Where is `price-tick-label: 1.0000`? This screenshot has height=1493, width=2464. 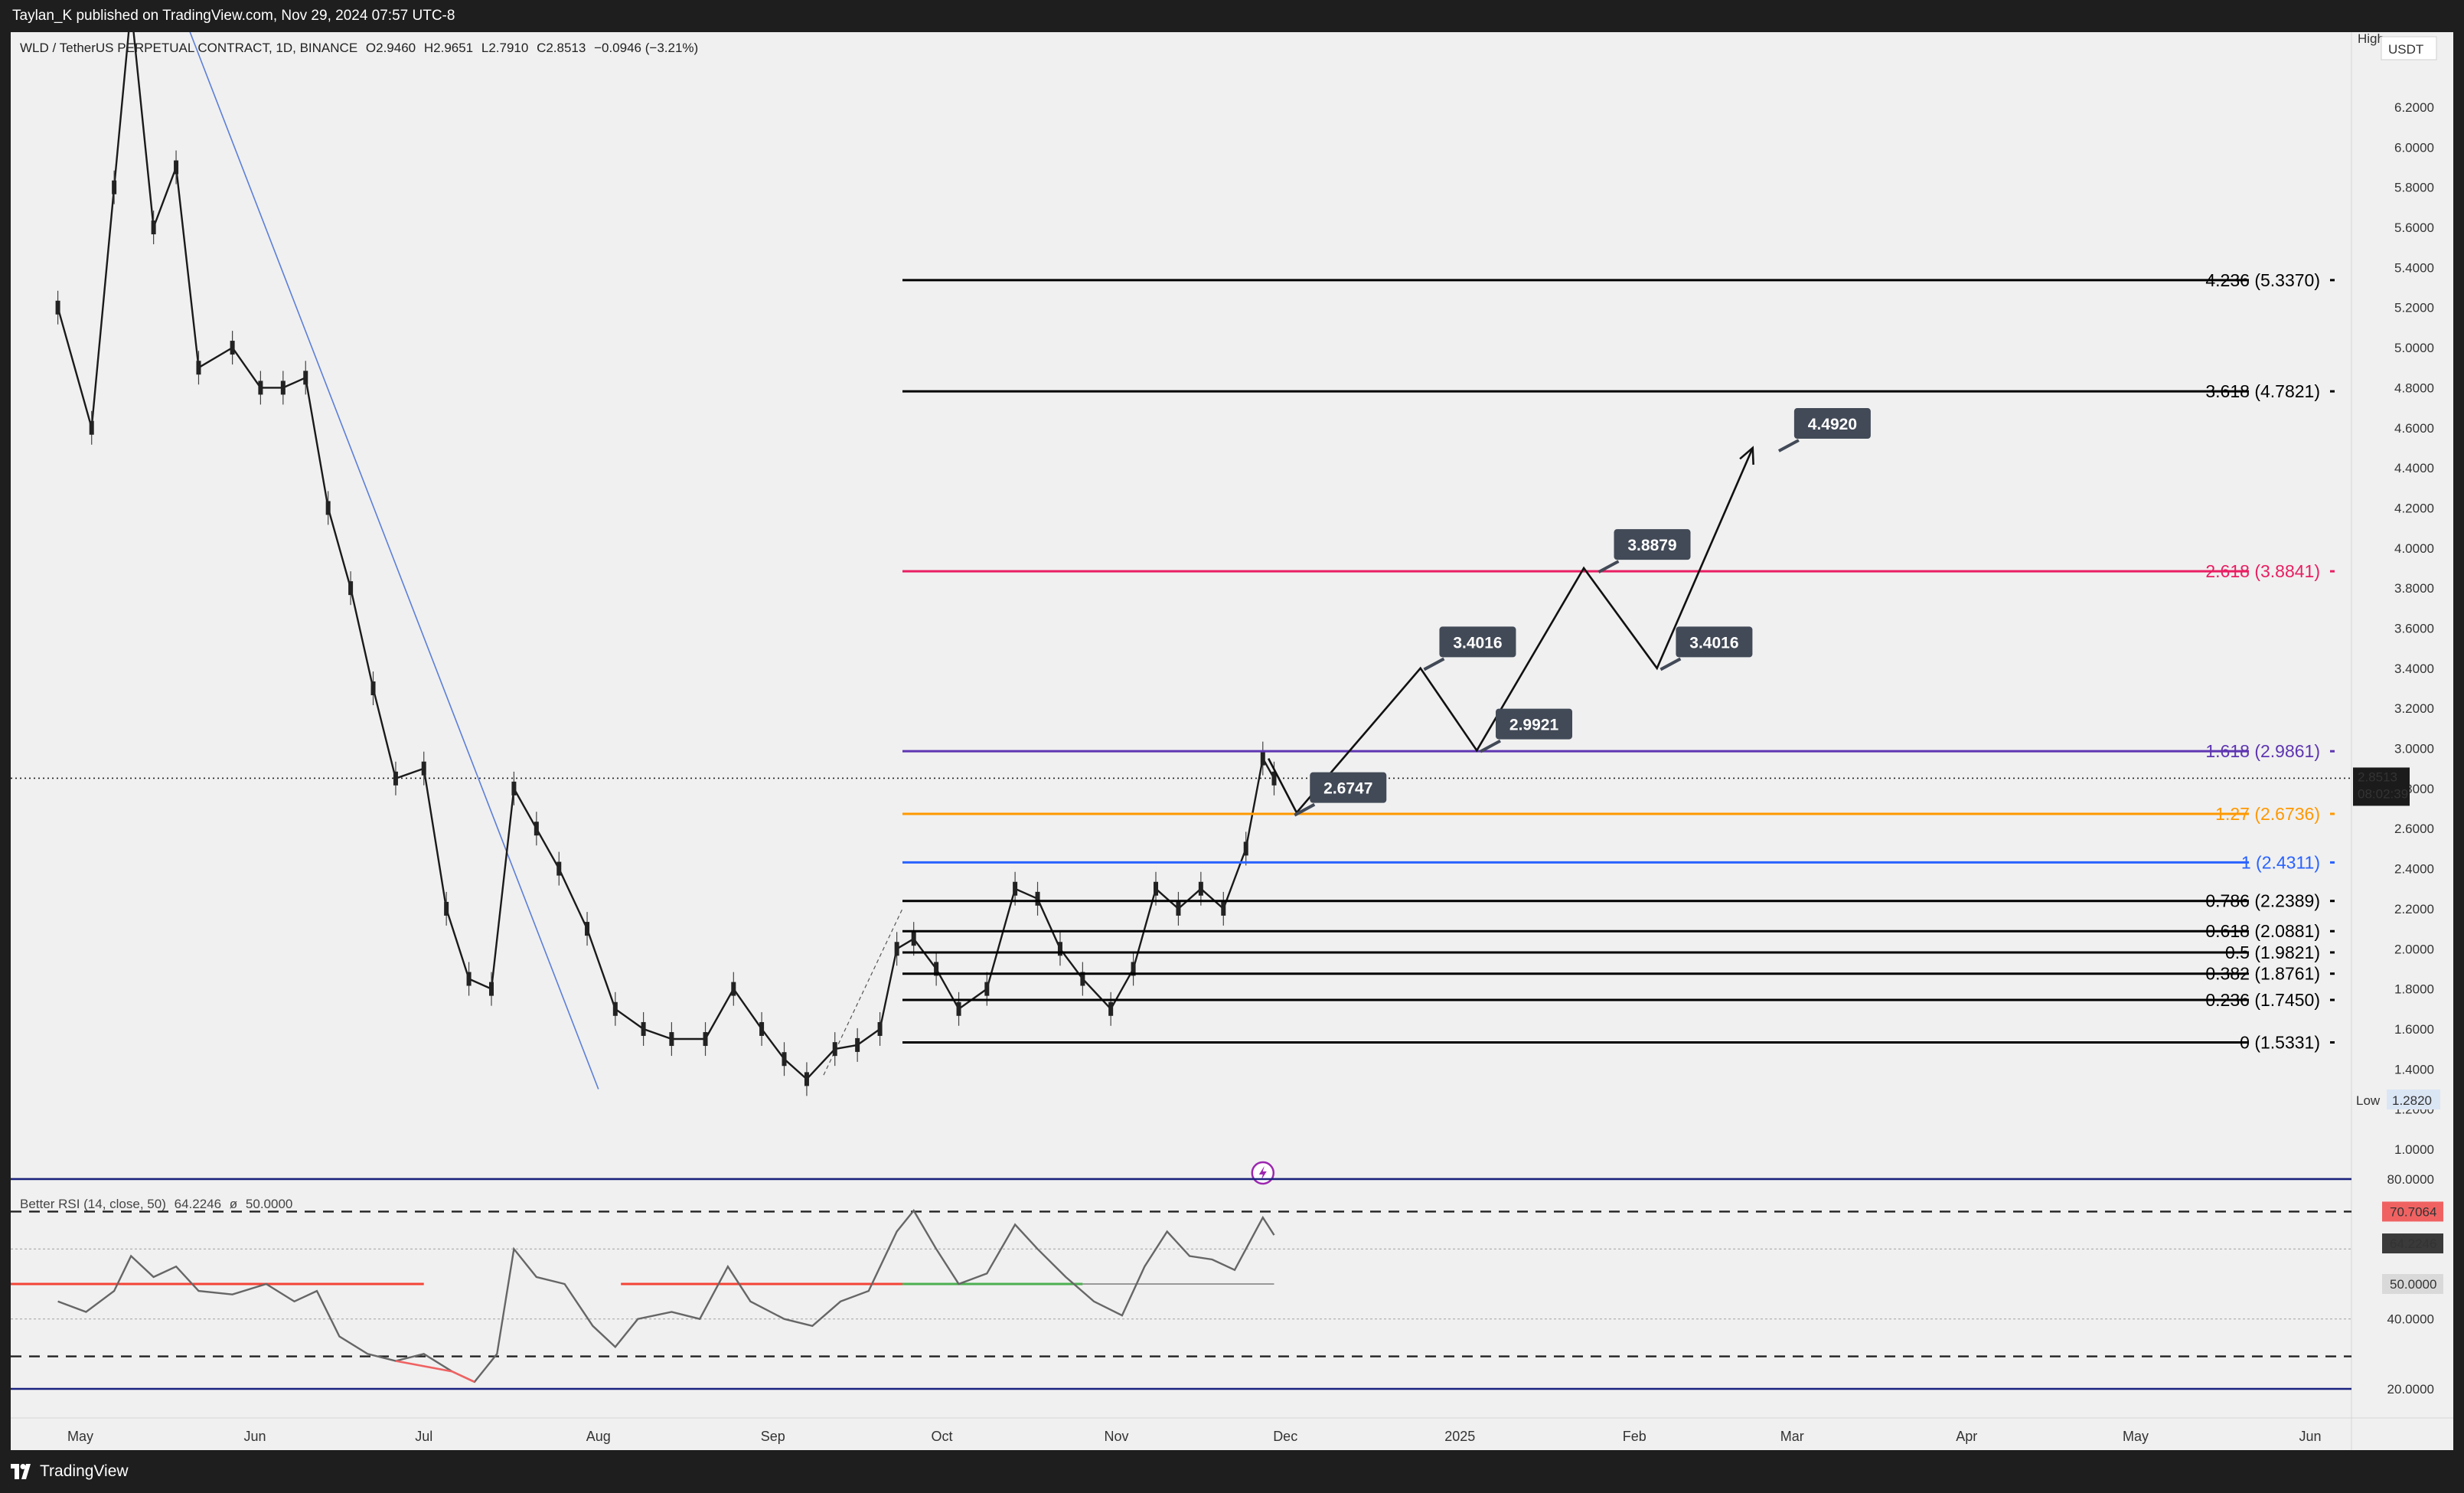 price-tick-label: 1.0000 is located at coordinates (2414, 1149).